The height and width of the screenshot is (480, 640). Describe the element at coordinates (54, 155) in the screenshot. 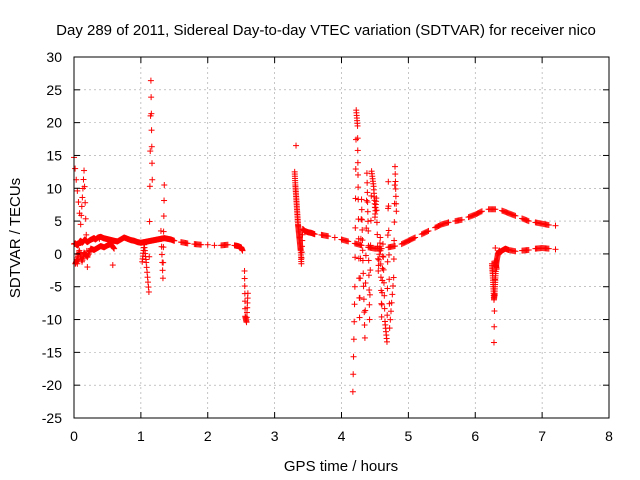

I see `y-tick-label: 15` at that location.